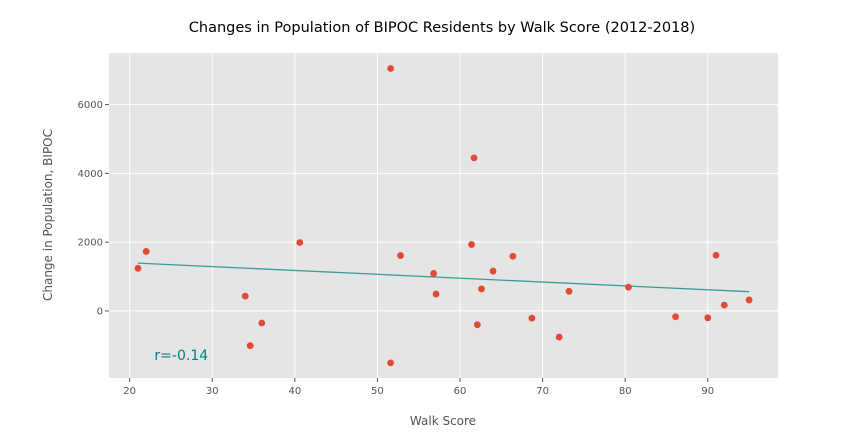  What do you see at coordinates (100, 311) in the screenshot?
I see `y-tick-label-0: 0` at bounding box center [100, 311].